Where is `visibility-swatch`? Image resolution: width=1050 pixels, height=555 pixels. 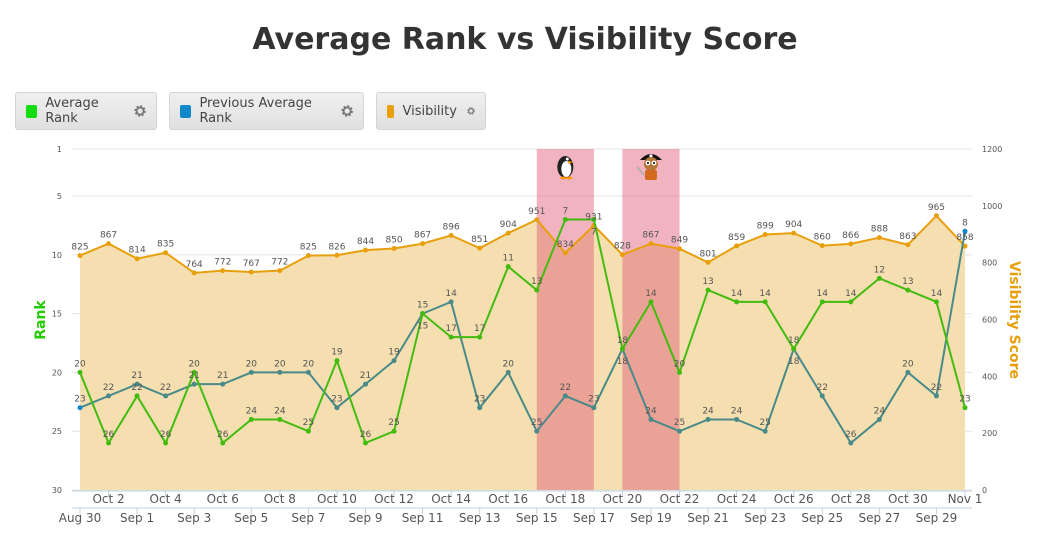
visibility-swatch is located at coordinates (391, 111).